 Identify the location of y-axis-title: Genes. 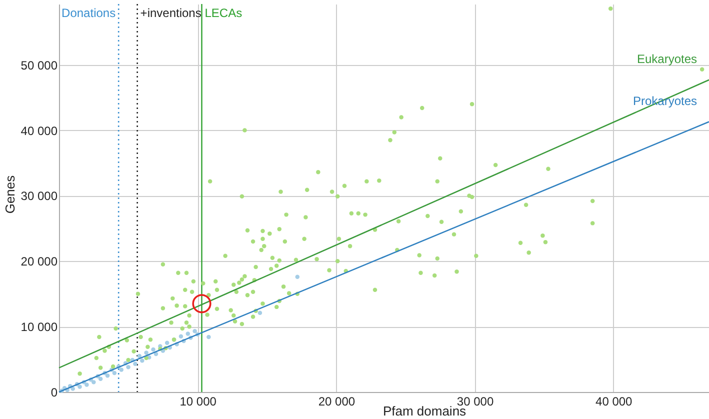
(10, 194).